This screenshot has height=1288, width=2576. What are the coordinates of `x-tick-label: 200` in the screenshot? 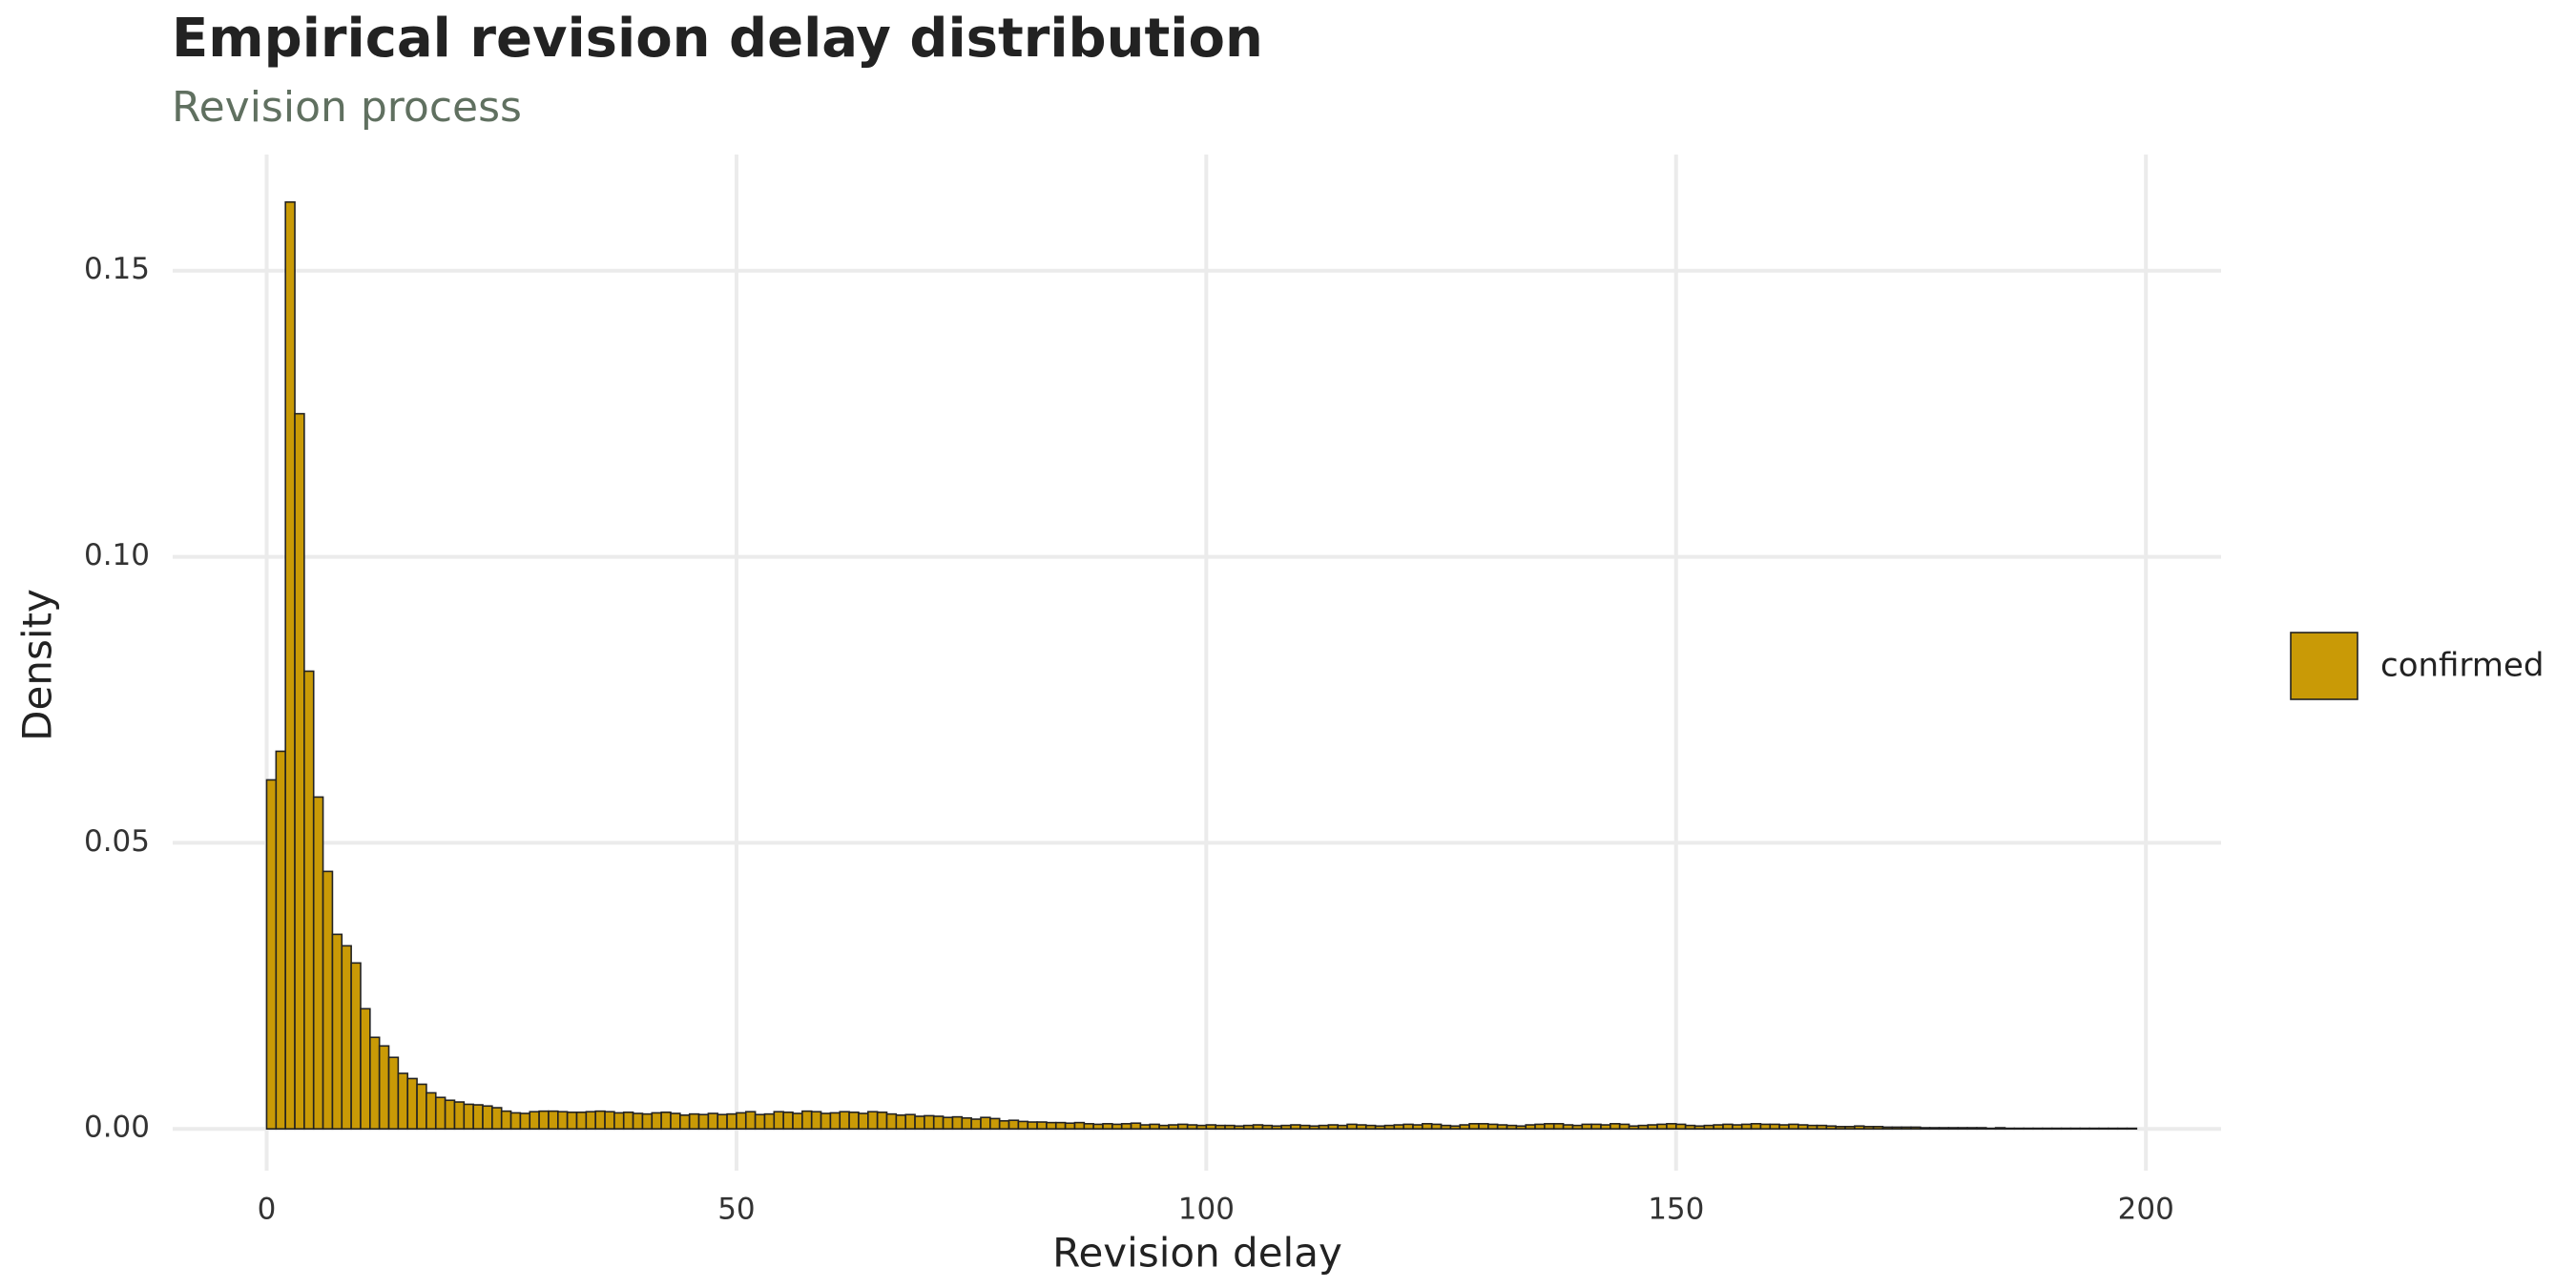 It's located at (2146, 1210).